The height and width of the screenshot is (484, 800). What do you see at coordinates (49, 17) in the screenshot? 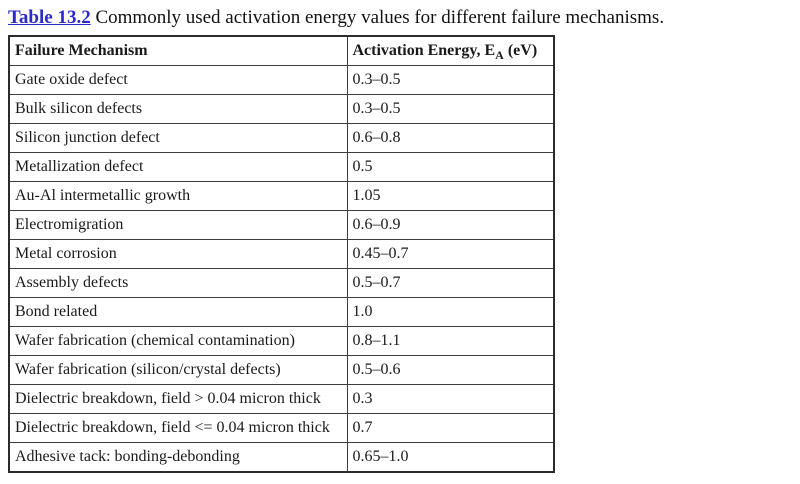
I see `table-reference-link: Table 13.2` at bounding box center [49, 17].